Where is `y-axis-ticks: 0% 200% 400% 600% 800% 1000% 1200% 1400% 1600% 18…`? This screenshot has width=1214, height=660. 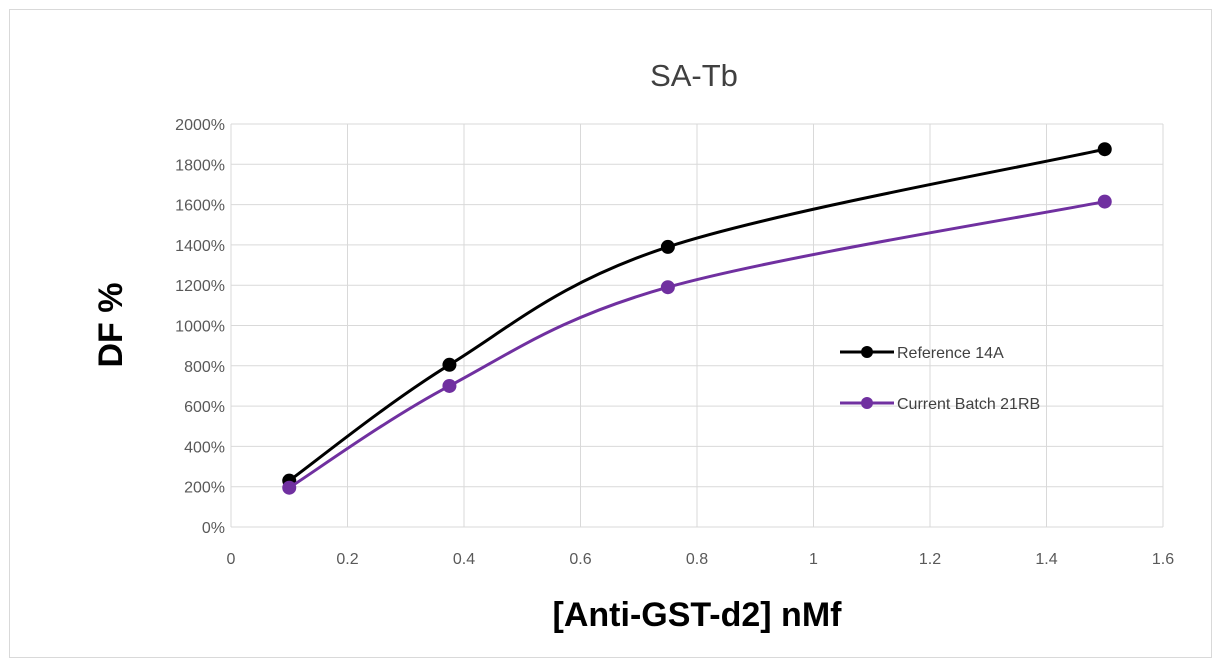 y-axis-ticks: 0% 200% 400% 600% 800% 1000% 1200% 1400% 1600% 18… is located at coordinates (200, 327).